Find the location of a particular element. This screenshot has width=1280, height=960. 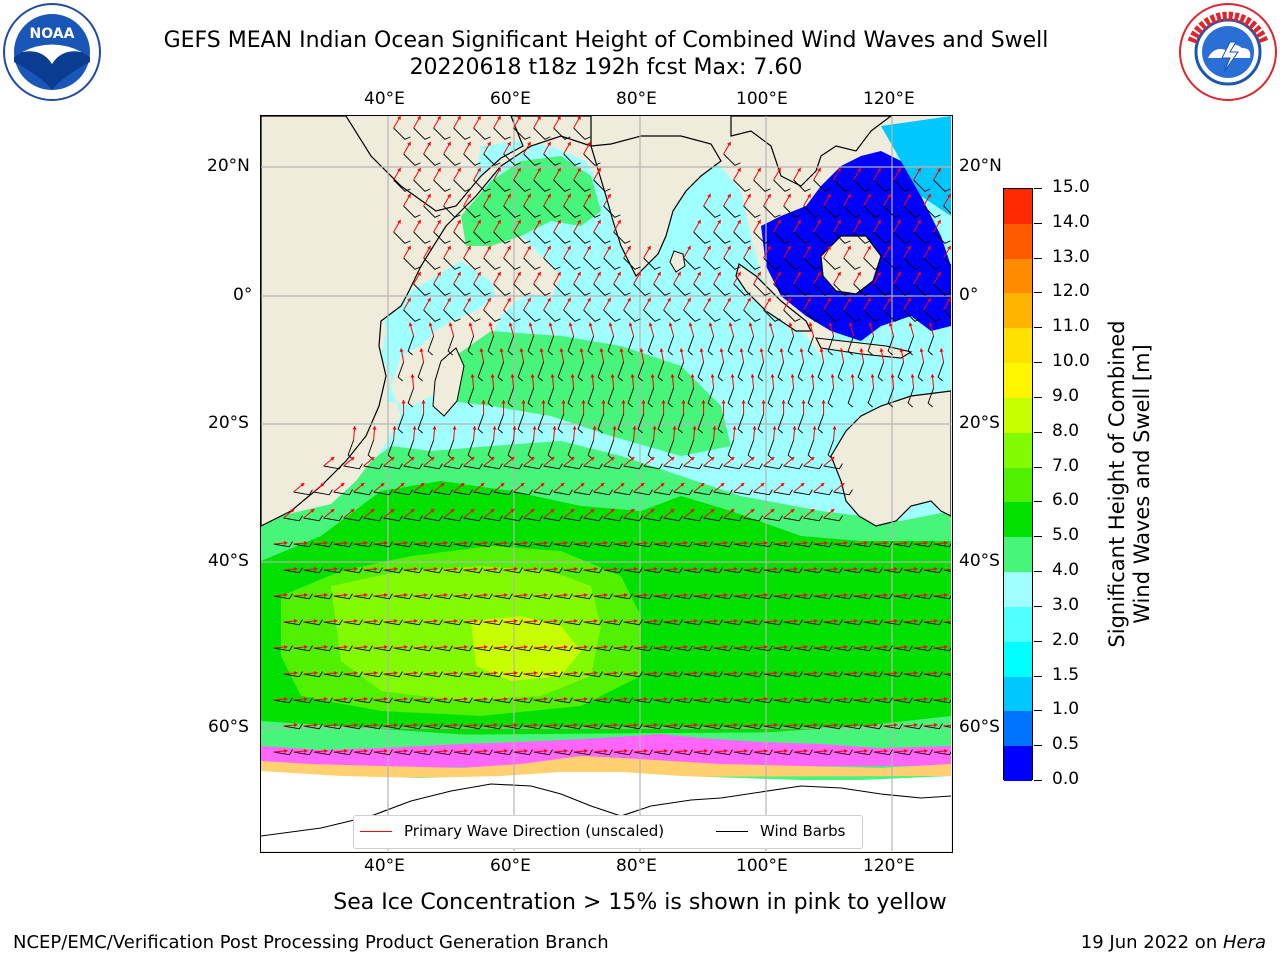

colorbar-tick-label: 2.0 is located at coordinates (1066, 639).